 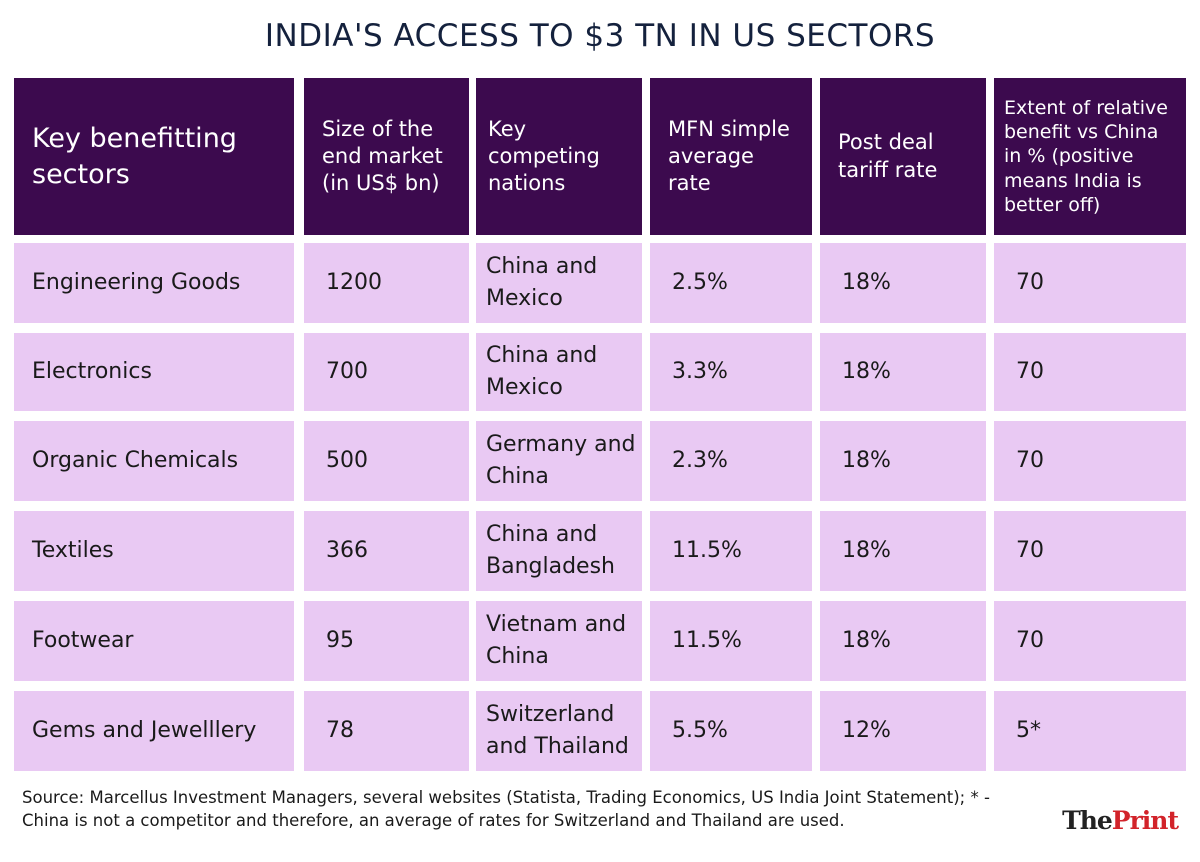 I want to click on logo: ThePrint, so click(x=1120, y=820).